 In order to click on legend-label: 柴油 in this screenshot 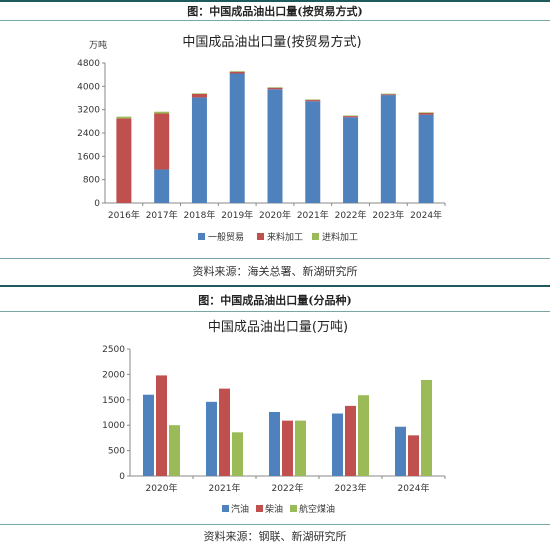, I will do `click(274, 509)`.